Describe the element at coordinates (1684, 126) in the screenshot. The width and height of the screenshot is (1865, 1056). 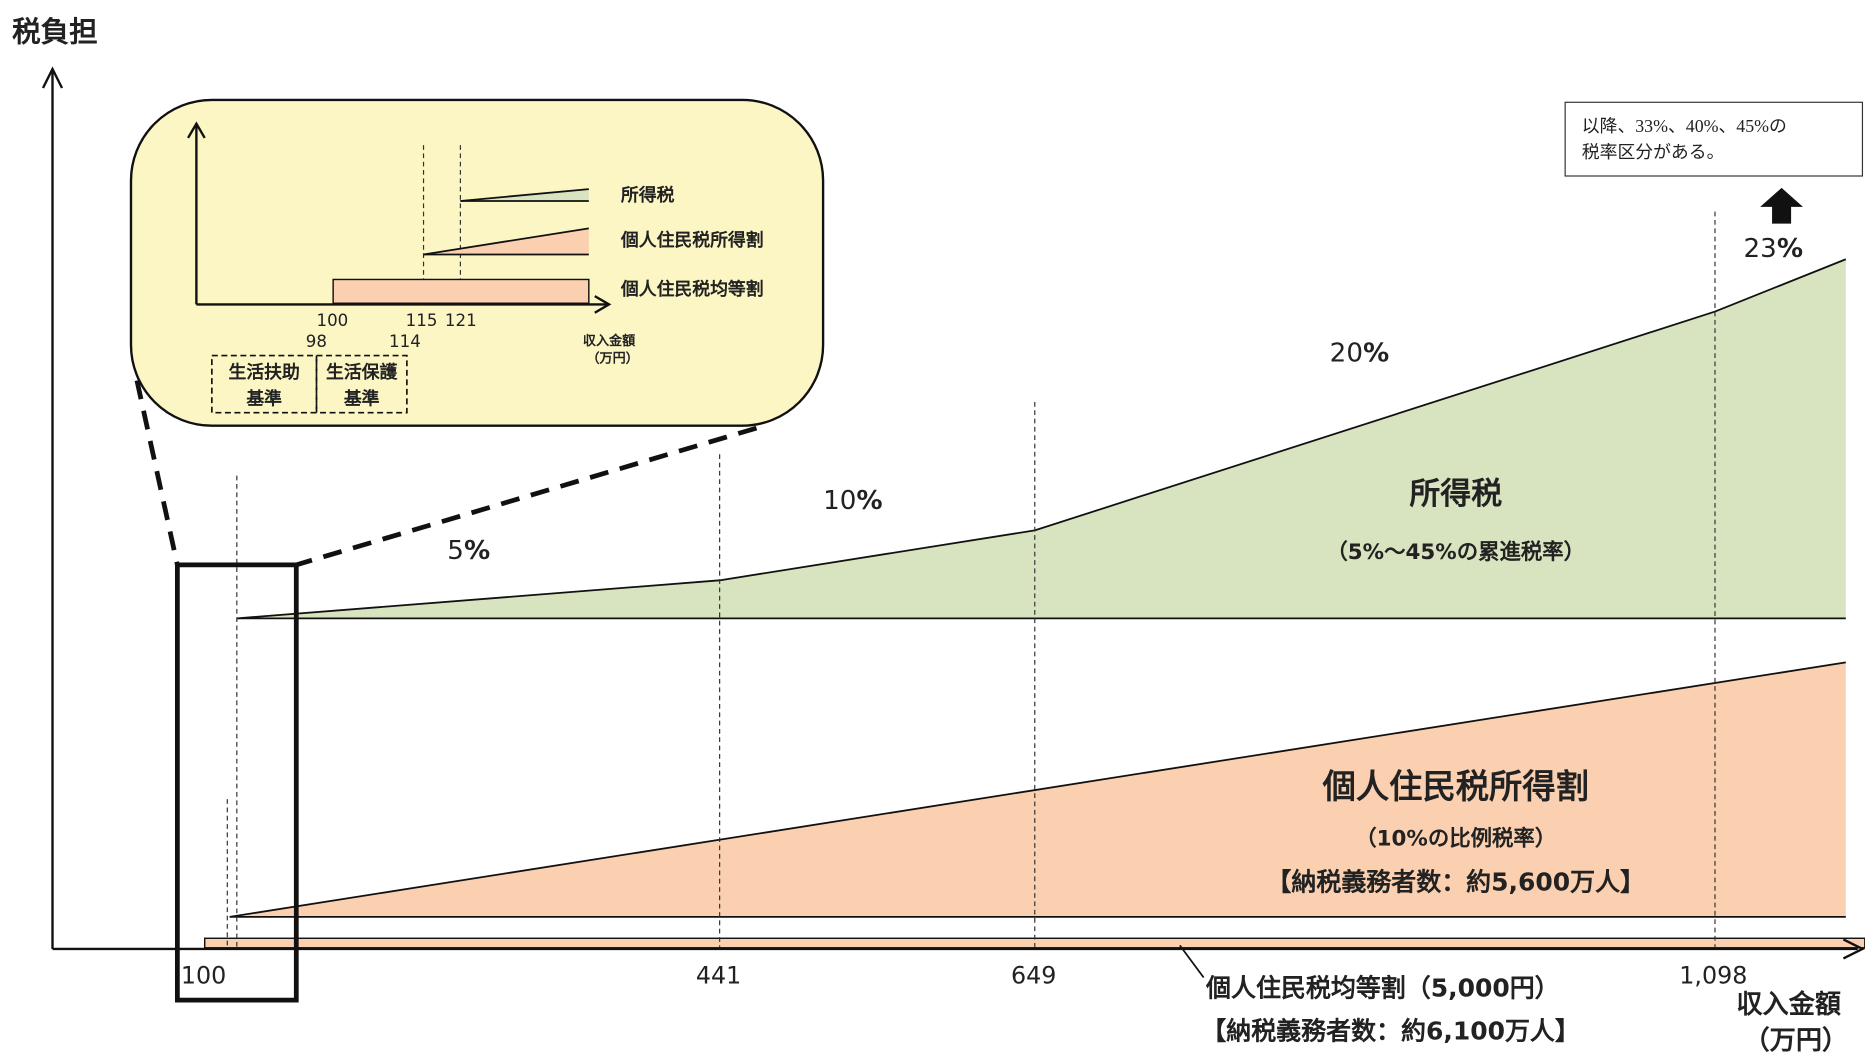
I see `top-note-line1: 以降、33%、40%、45%の` at that location.